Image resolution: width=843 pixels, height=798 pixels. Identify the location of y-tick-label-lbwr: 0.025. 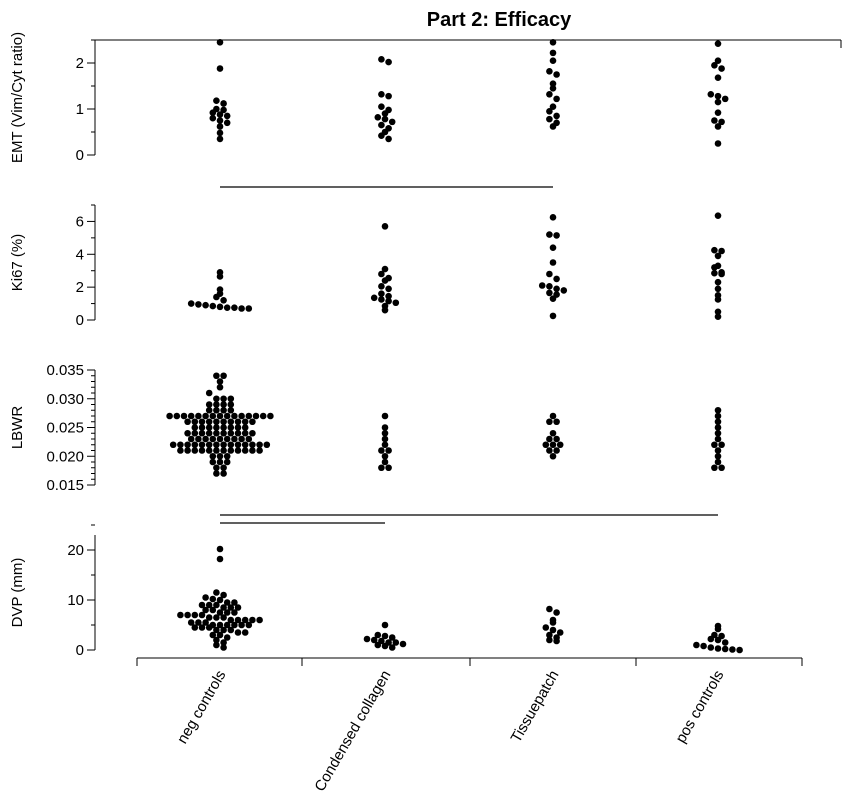
(65, 428).